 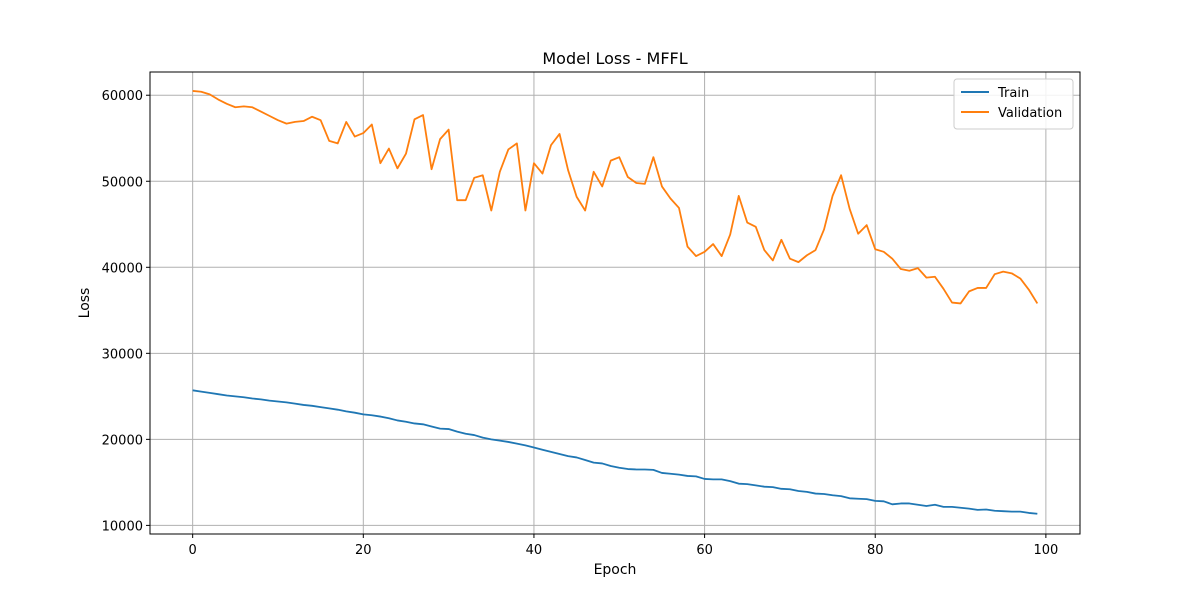 What do you see at coordinates (122, 354) in the screenshot?
I see `y-tick-label: 30000` at bounding box center [122, 354].